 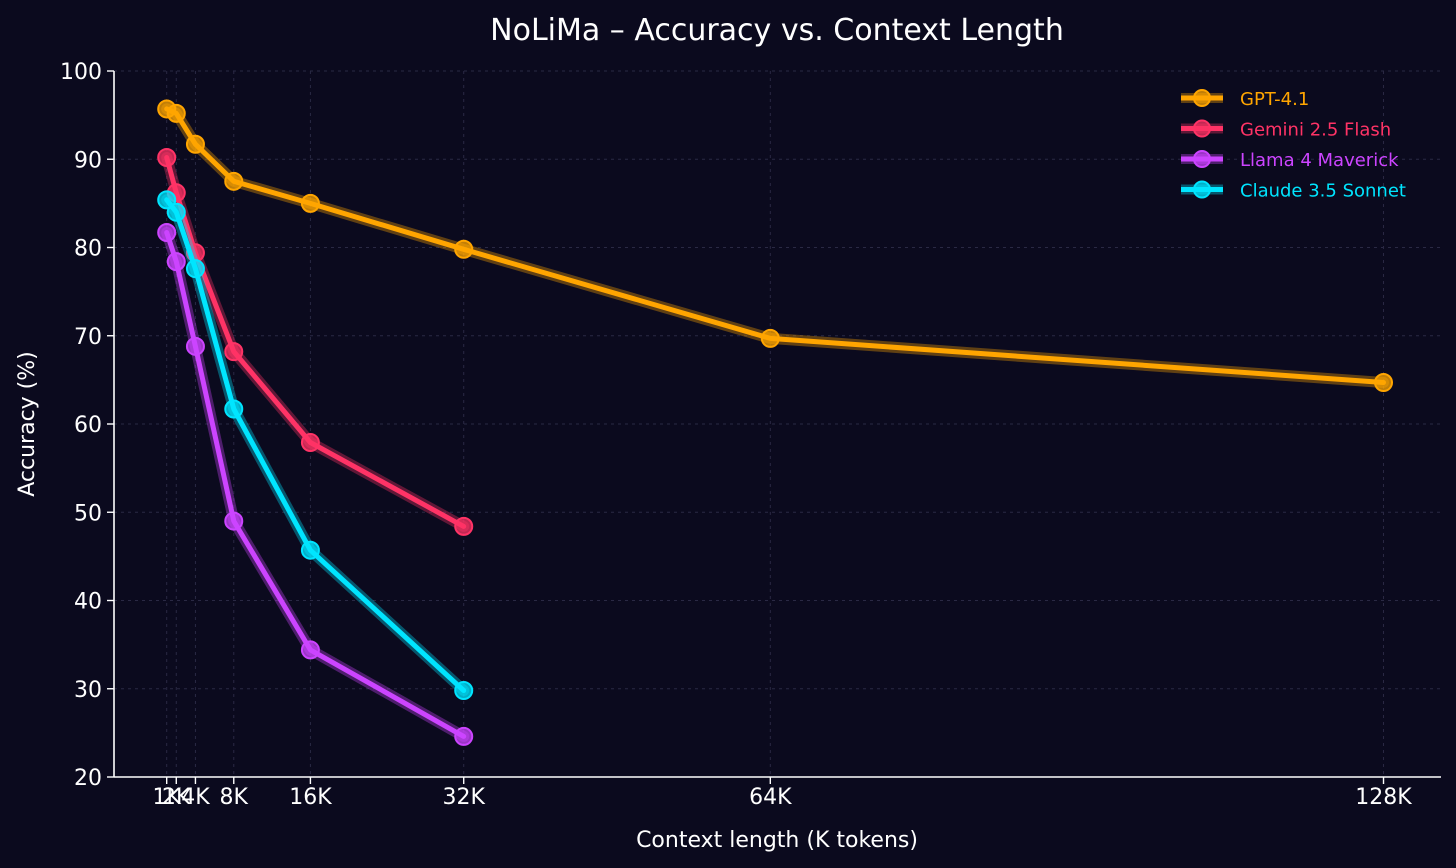 What do you see at coordinates (770, 797) in the screenshot?
I see `x-tick-label: 64K` at bounding box center [770, 797].